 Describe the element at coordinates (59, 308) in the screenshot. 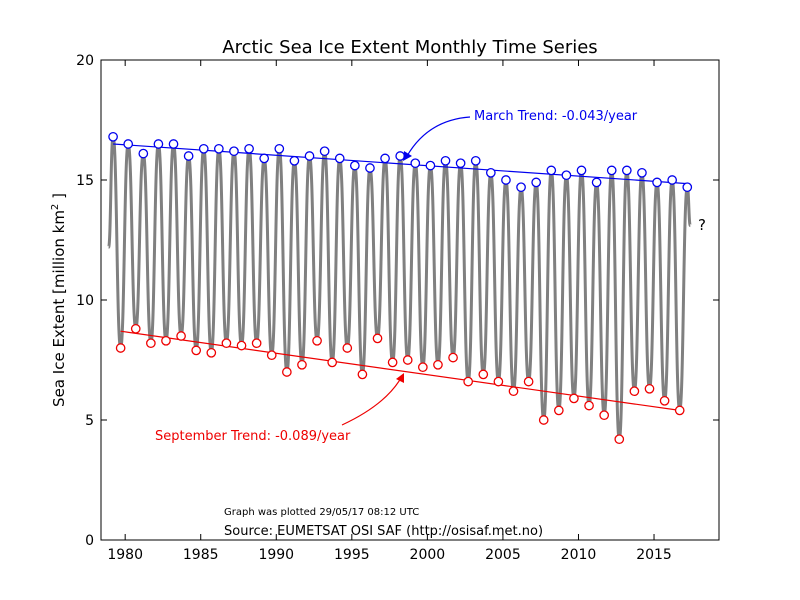

I see `y-axis-label-main: Sea Ice Extent [million km` at that location.